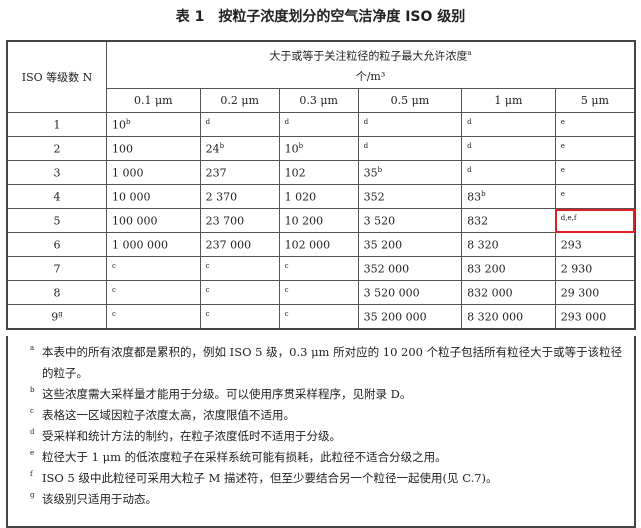 The height and width of the screenshot is (528, 641). I want to click on concentration-cell: 293 000, so click(595, 317).